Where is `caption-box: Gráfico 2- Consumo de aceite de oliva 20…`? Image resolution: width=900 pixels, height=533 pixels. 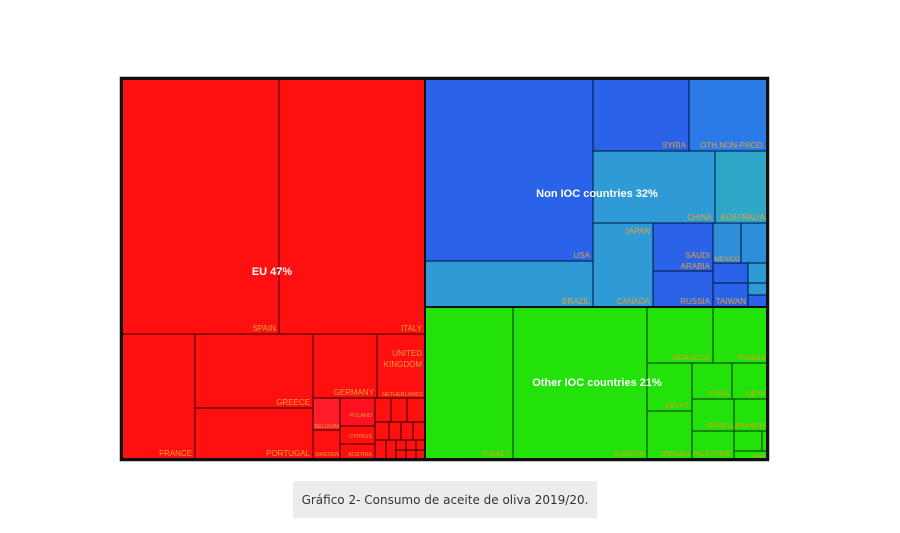
caption-box: Gráfico 2- Consumo de aceite de oliva 20… is located at coordinates (445, 499).